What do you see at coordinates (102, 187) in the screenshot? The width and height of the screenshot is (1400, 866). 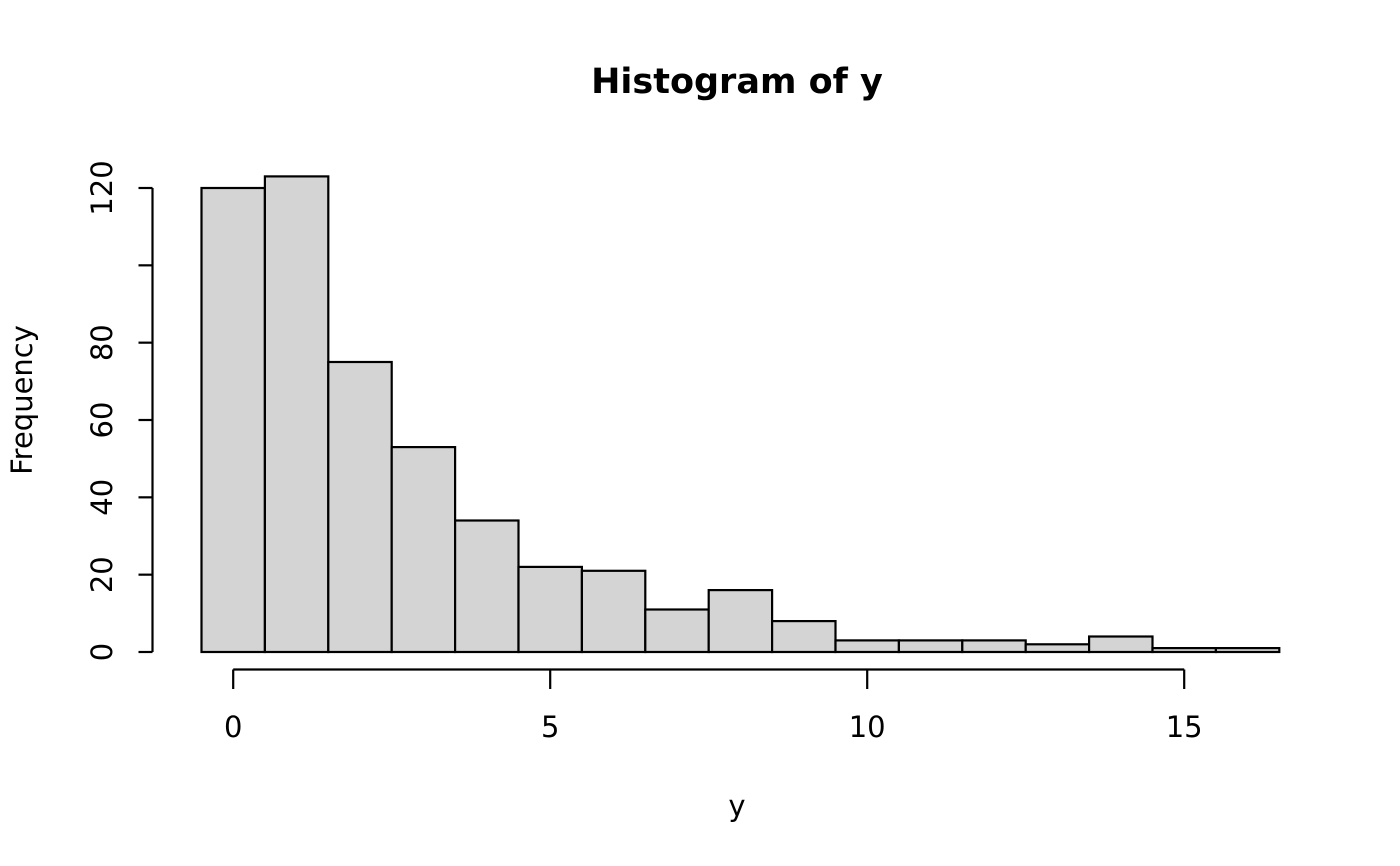 I see `y-axis-tick-label: 120` at bounding box center [102, 187].